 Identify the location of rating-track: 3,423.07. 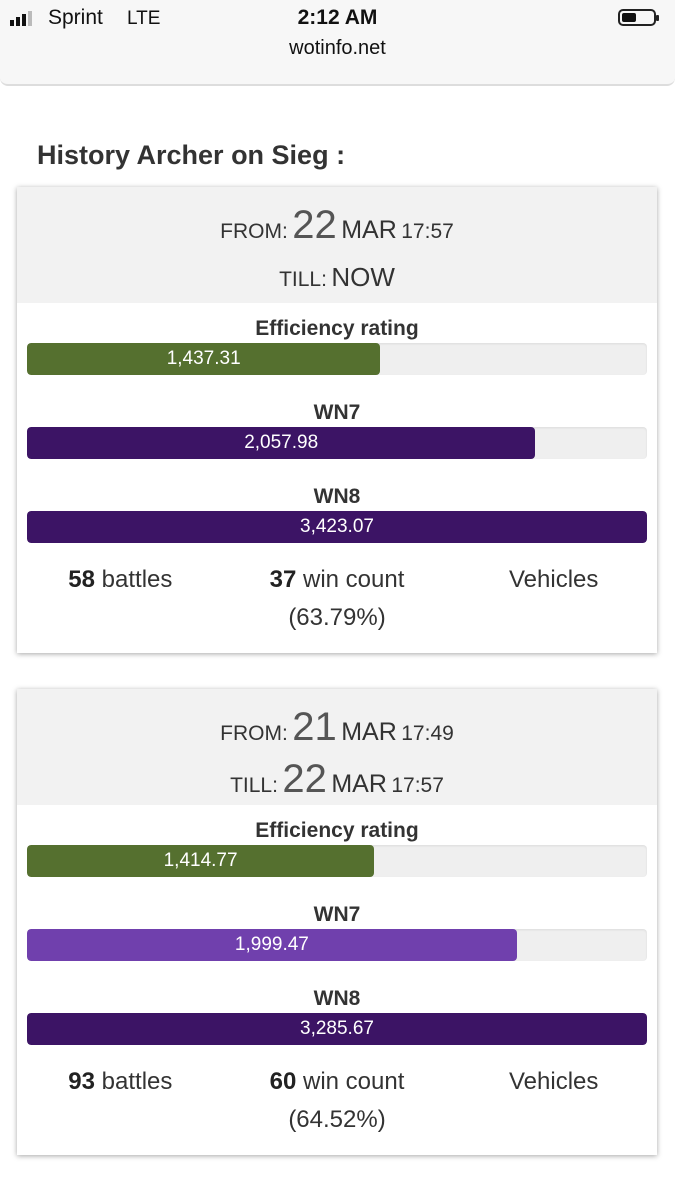
(337, 527).